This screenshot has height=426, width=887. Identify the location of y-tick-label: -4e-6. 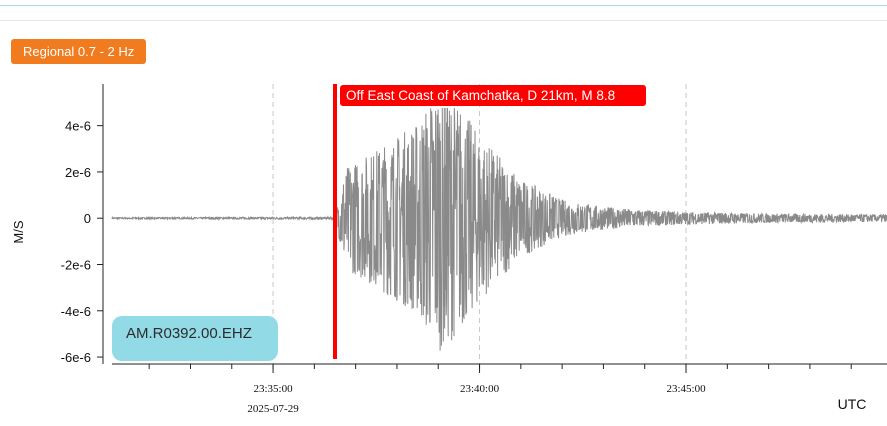
(76, 311).